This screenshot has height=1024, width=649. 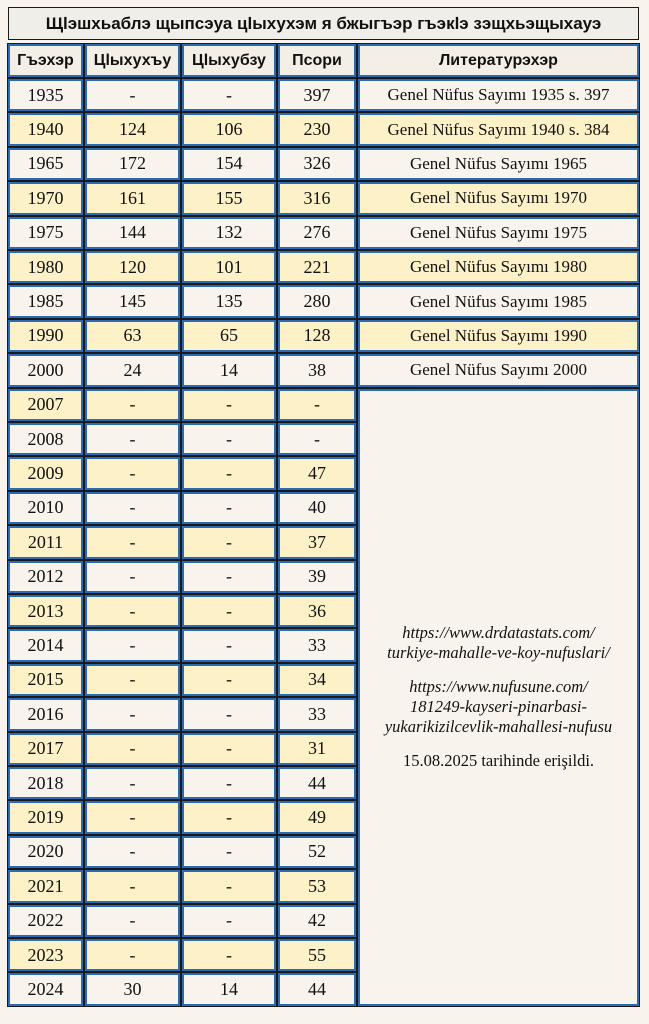 What do you see at coordinates (498, 633) in the screenshot?
I see `source-link: https://www.drdatastats.com/` at bounding box center [498, 633].